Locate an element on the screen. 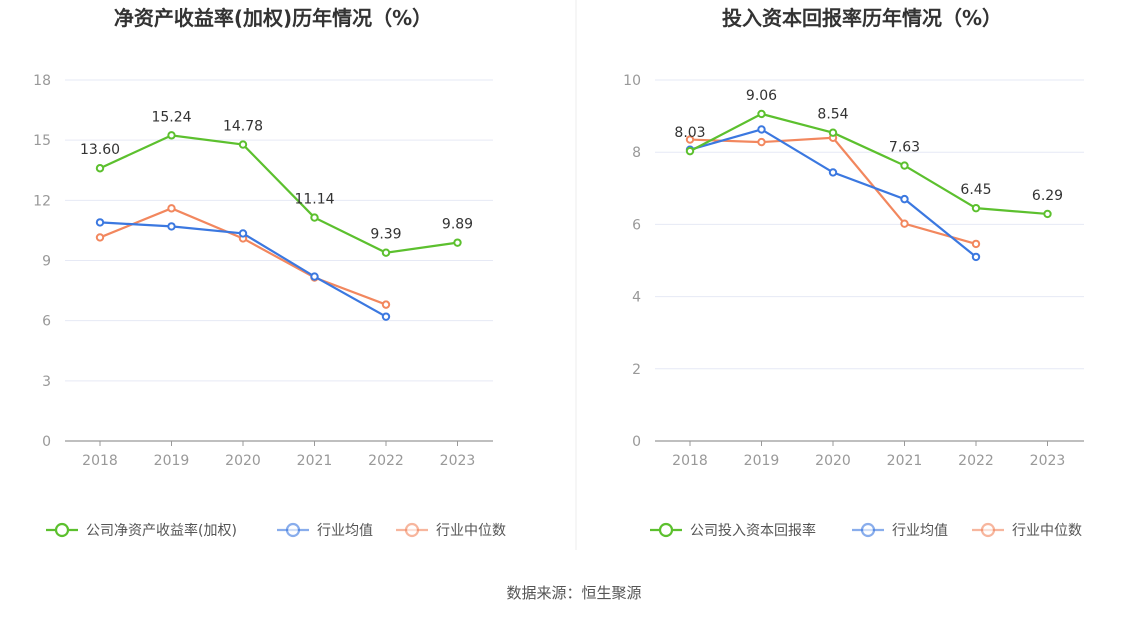 The width and height of the screenshot is (1148, 619). y-tick-label: 10 is located at coordinates (632, 81).